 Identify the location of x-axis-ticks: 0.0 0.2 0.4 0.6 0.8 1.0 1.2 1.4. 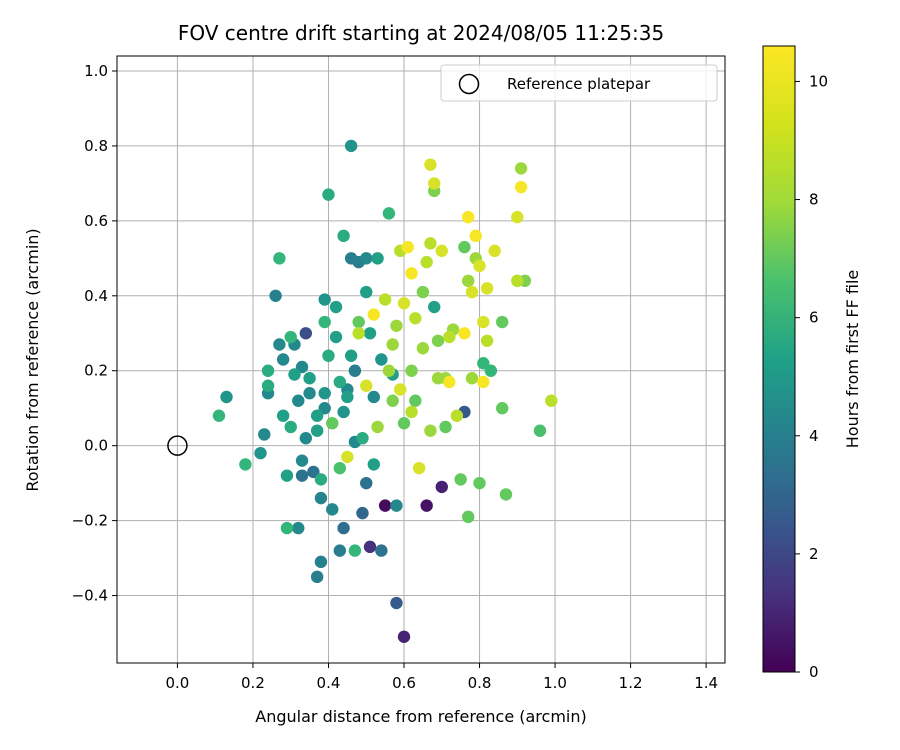
(441, 677).